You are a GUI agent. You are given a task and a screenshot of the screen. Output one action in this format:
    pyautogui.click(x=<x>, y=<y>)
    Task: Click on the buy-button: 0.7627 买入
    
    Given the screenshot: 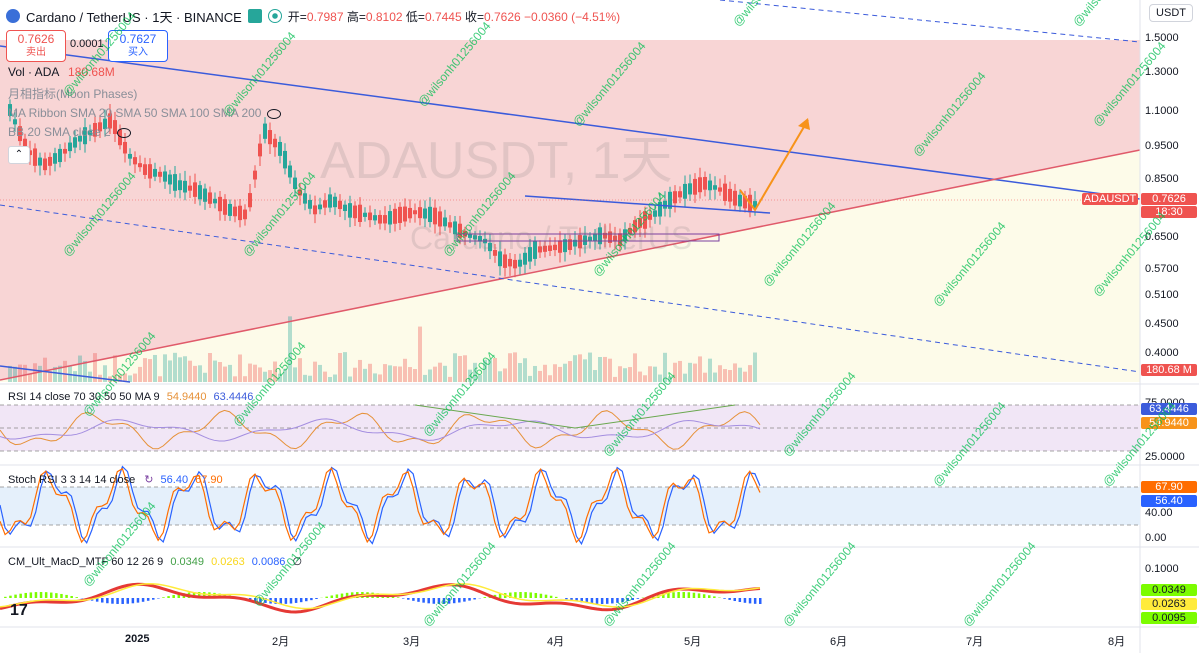 What is the action you would take?
    pyautogui.click(x=138, y=46)
    